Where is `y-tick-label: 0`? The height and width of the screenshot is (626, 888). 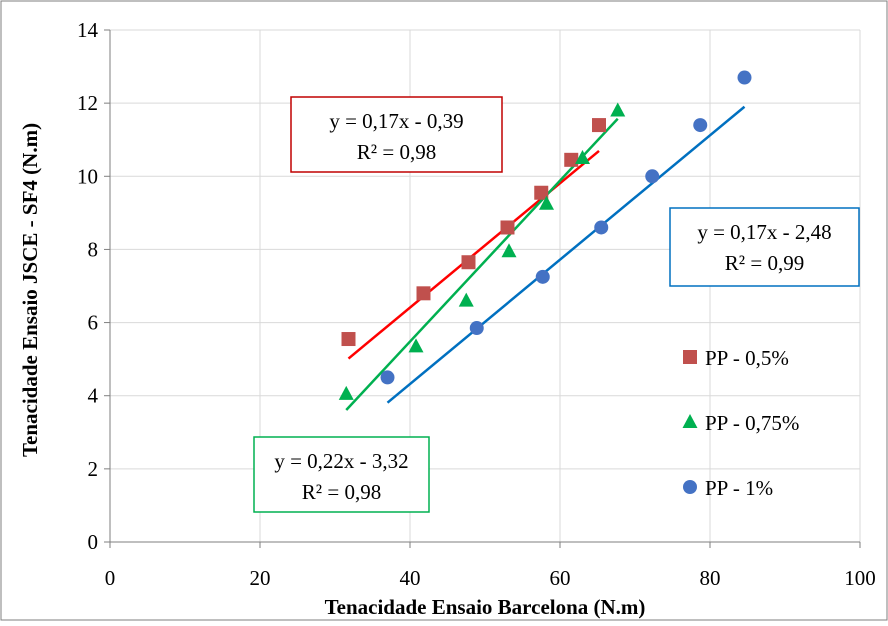 y-tick-label: 0 is located at coordinates (93, 542).